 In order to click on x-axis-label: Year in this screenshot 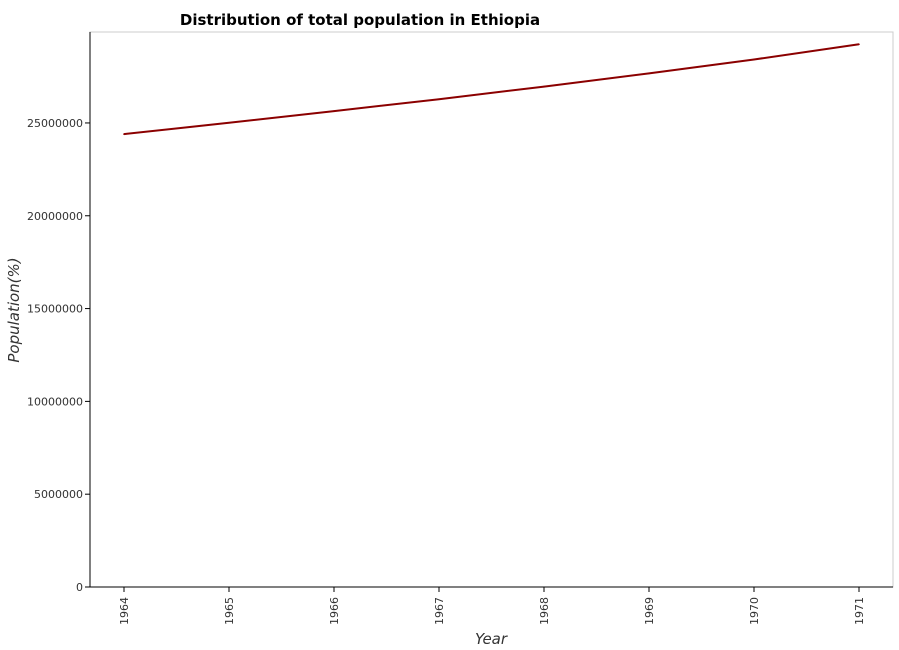, I will do `click(491, 639)`.